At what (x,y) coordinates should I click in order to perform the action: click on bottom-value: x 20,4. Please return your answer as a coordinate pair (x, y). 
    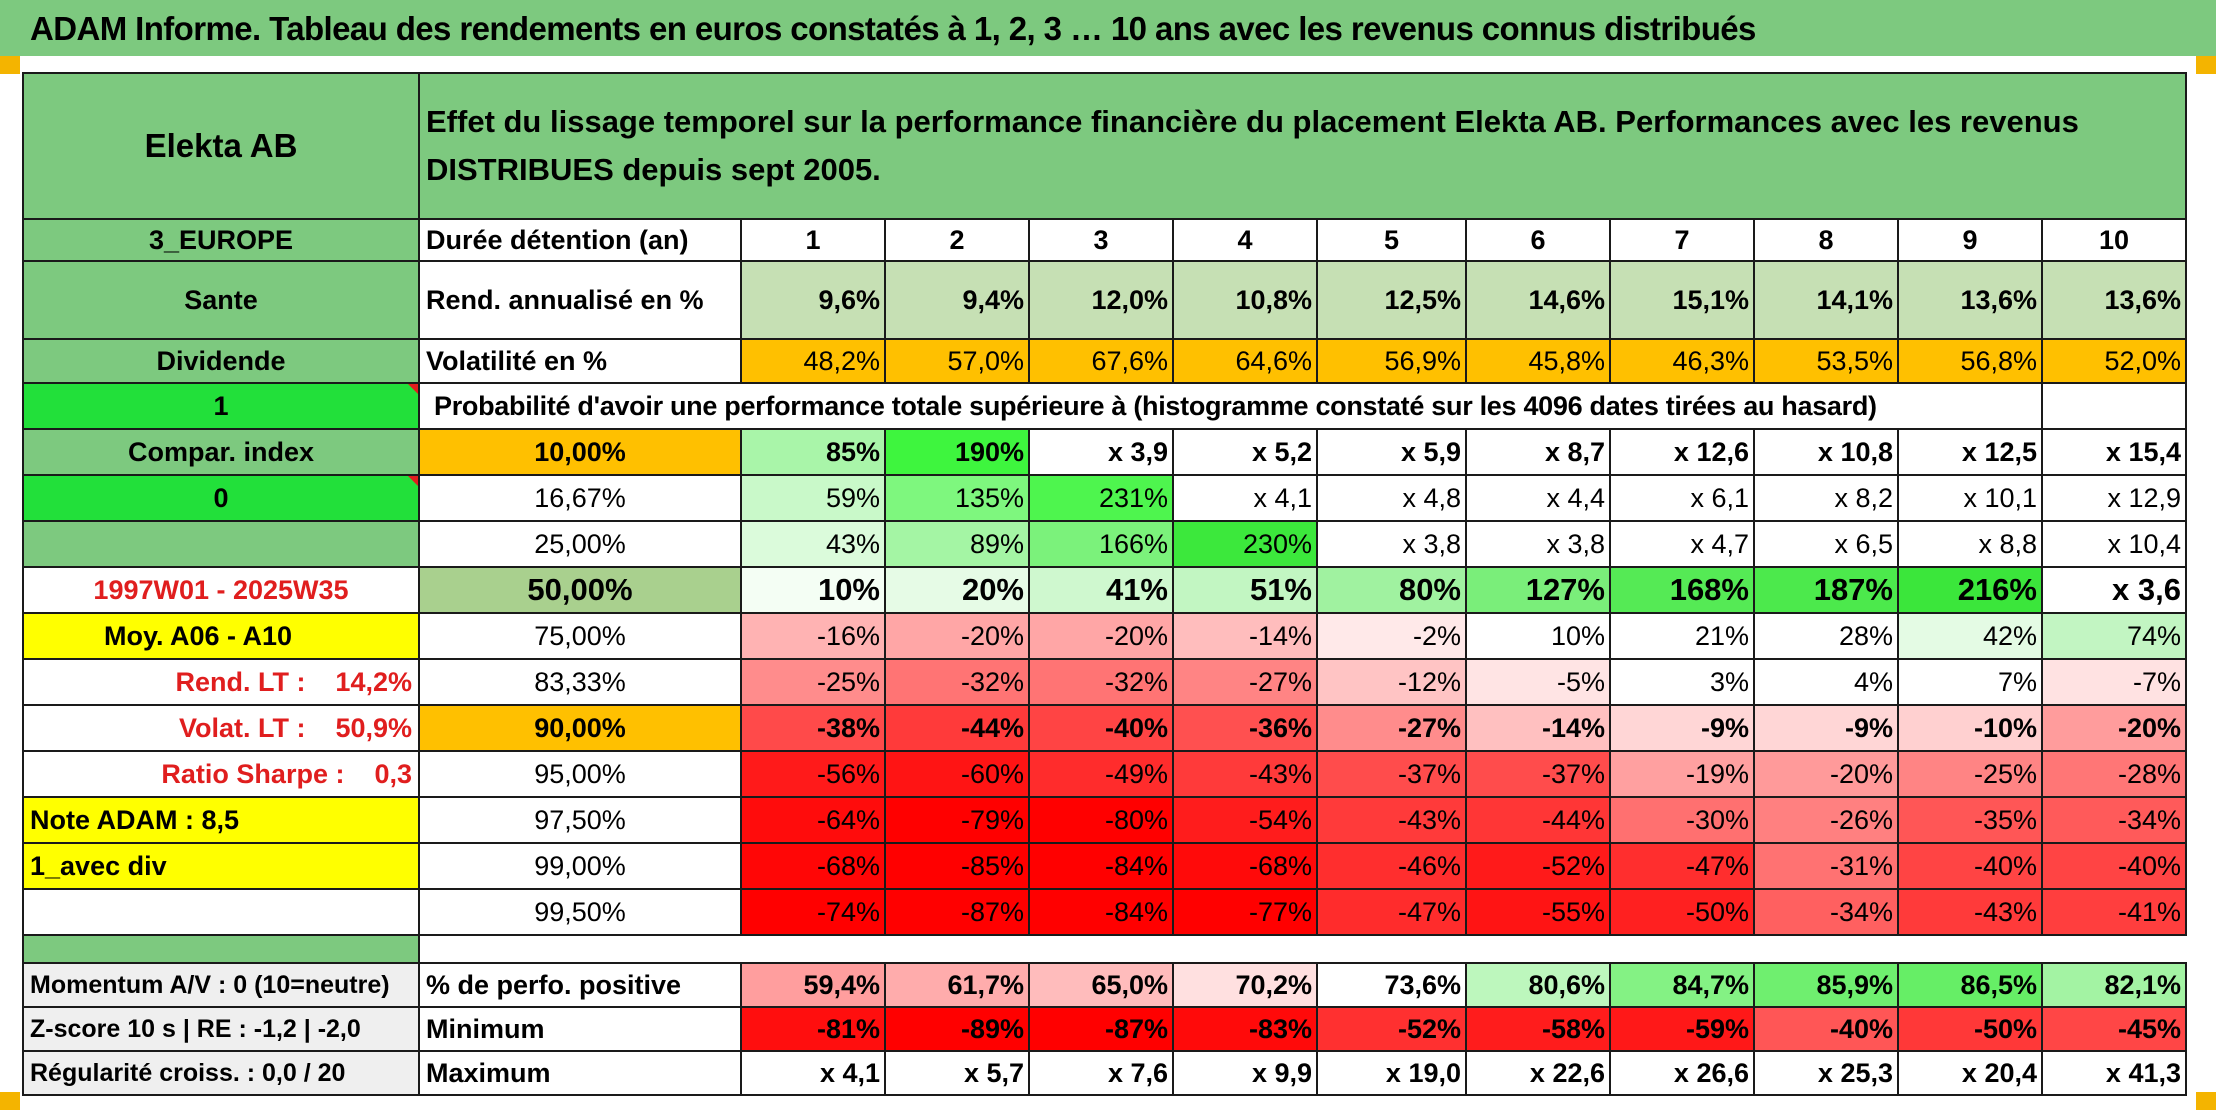
    Looking at the image, I should click on (1970, 1073).